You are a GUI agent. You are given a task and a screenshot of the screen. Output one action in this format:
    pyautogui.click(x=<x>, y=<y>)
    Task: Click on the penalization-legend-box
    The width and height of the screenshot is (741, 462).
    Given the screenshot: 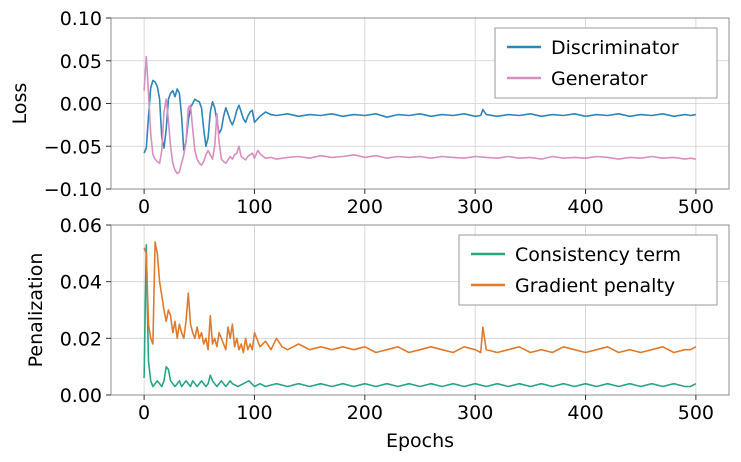 What is the action you would take?
    pyautogui.click(x=588, y=270)
    